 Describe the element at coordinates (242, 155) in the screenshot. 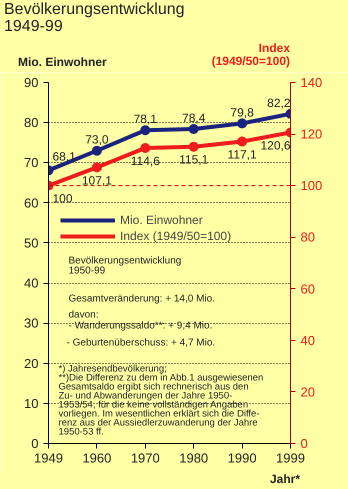

I see `data-label: 117,1` at that location.